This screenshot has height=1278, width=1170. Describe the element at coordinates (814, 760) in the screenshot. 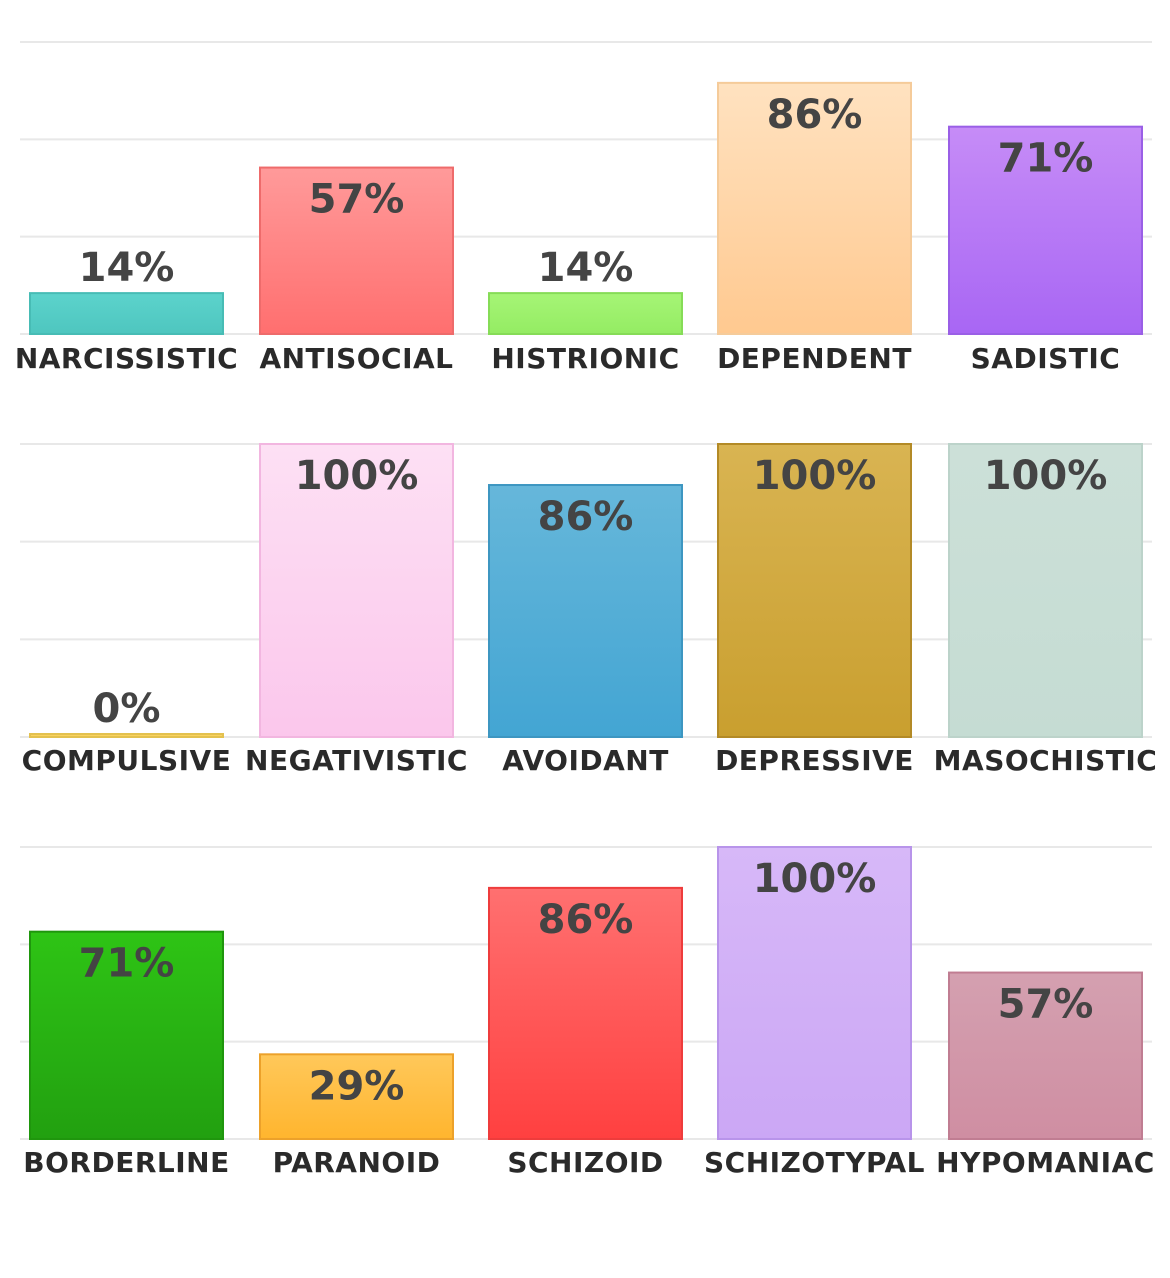

I see `category-label-depressive: DEPRESSIVE` at that location.